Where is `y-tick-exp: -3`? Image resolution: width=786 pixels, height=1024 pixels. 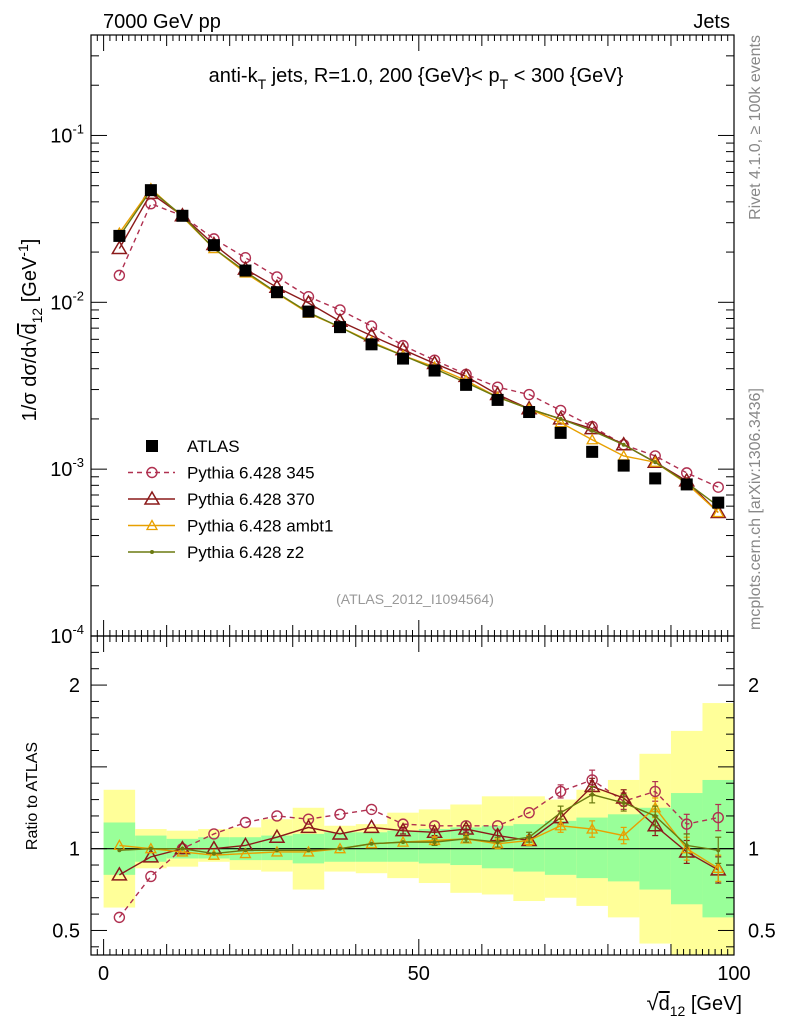 y-tick-exp: -3 is located at coordinates (78, 462).